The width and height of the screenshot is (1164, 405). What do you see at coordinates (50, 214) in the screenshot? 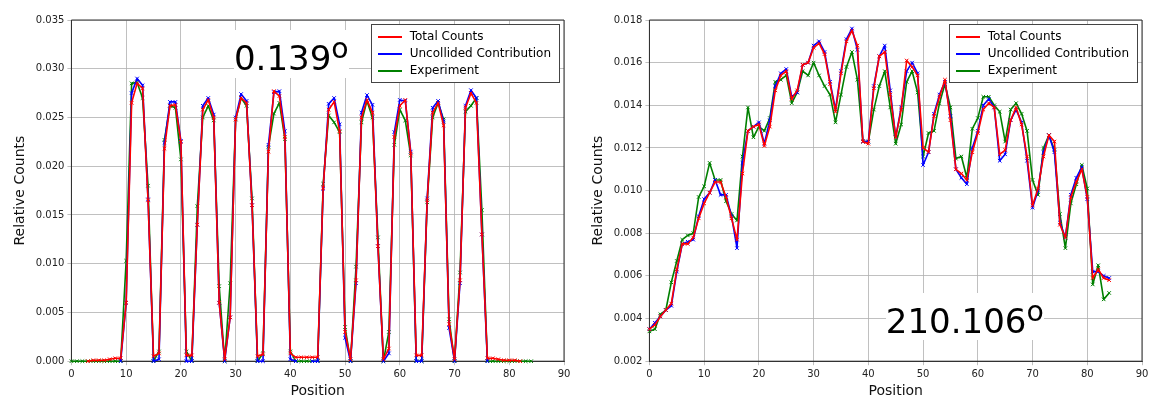
I see `y-tick-label: 0.015` at bounding box center [50, 214].